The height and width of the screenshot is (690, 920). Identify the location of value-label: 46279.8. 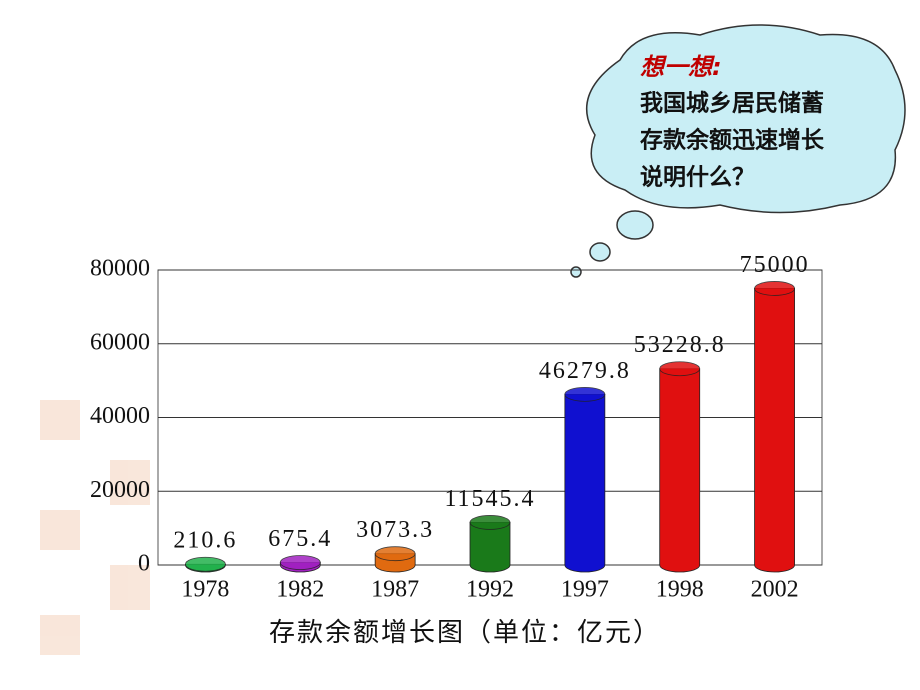
(585, 371).